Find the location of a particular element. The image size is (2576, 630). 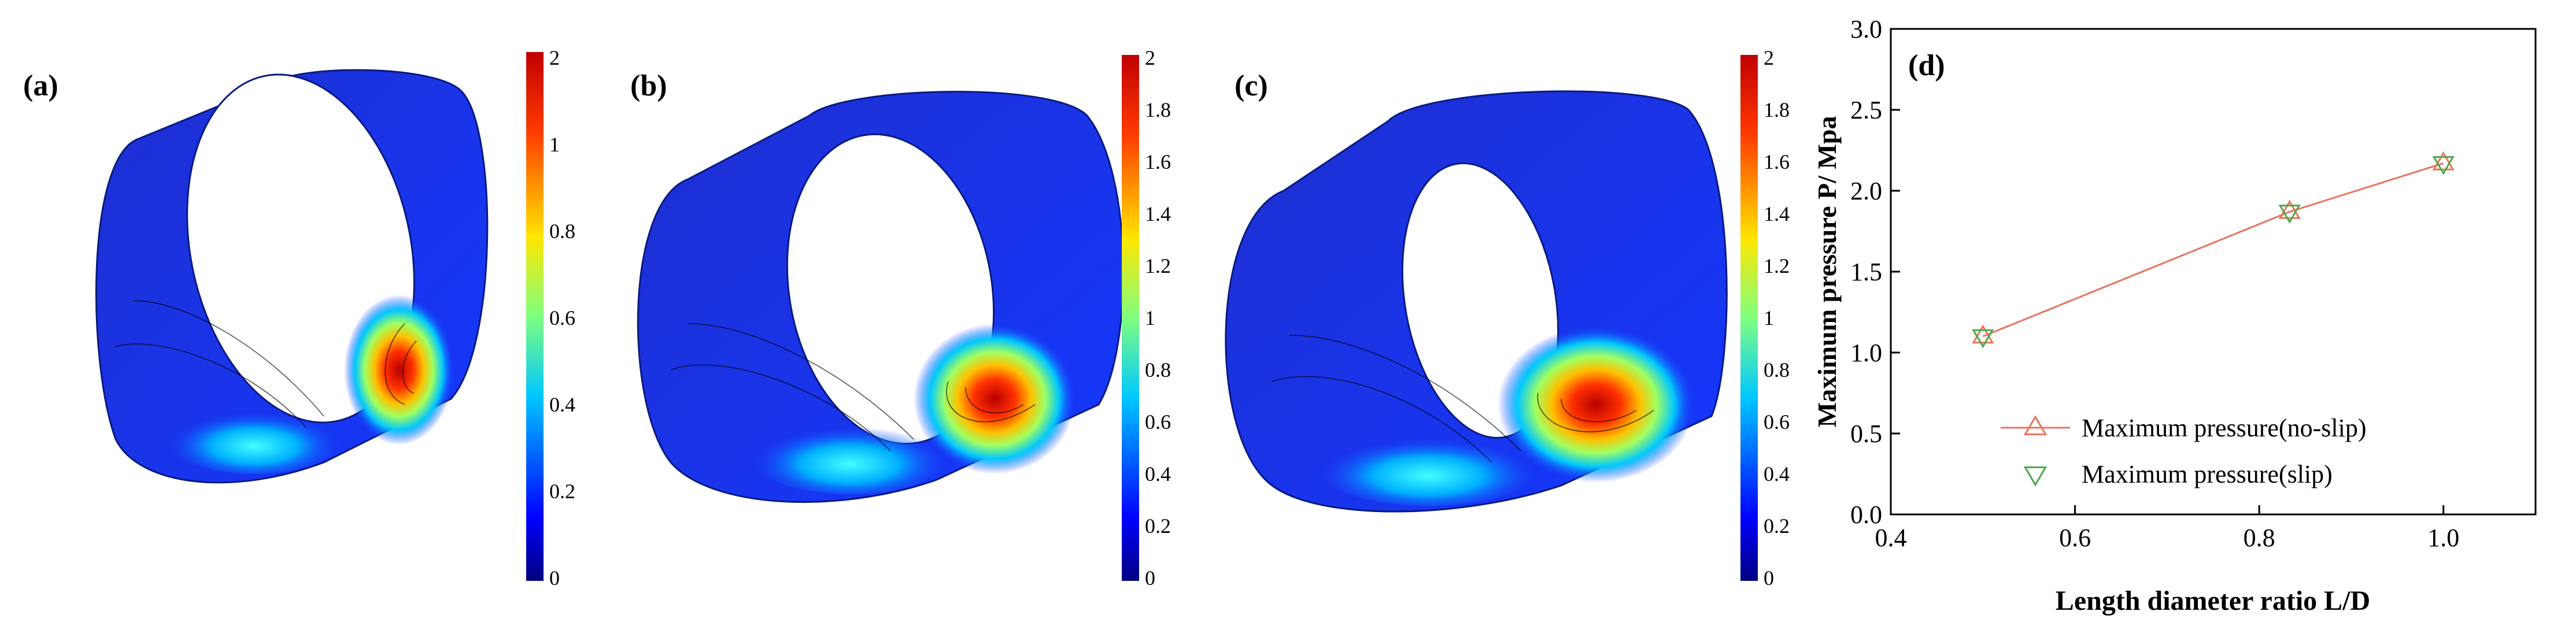

series-line is located at coordinates (2213, 250).